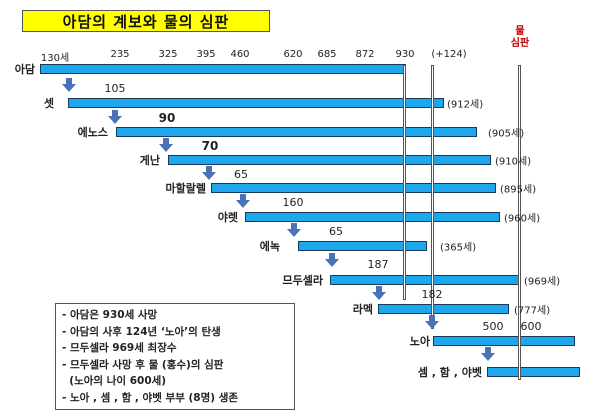 This screenshot has height=420, width=600. I want to click on noah-flood-age: 600, so click(531, 326).